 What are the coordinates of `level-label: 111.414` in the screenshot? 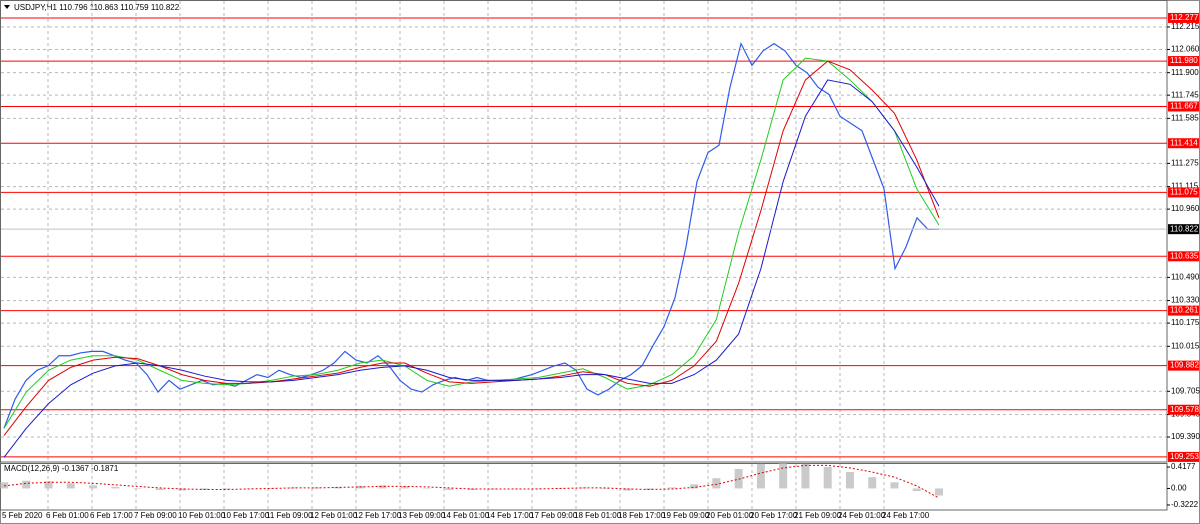 It's located at (1184, 142).